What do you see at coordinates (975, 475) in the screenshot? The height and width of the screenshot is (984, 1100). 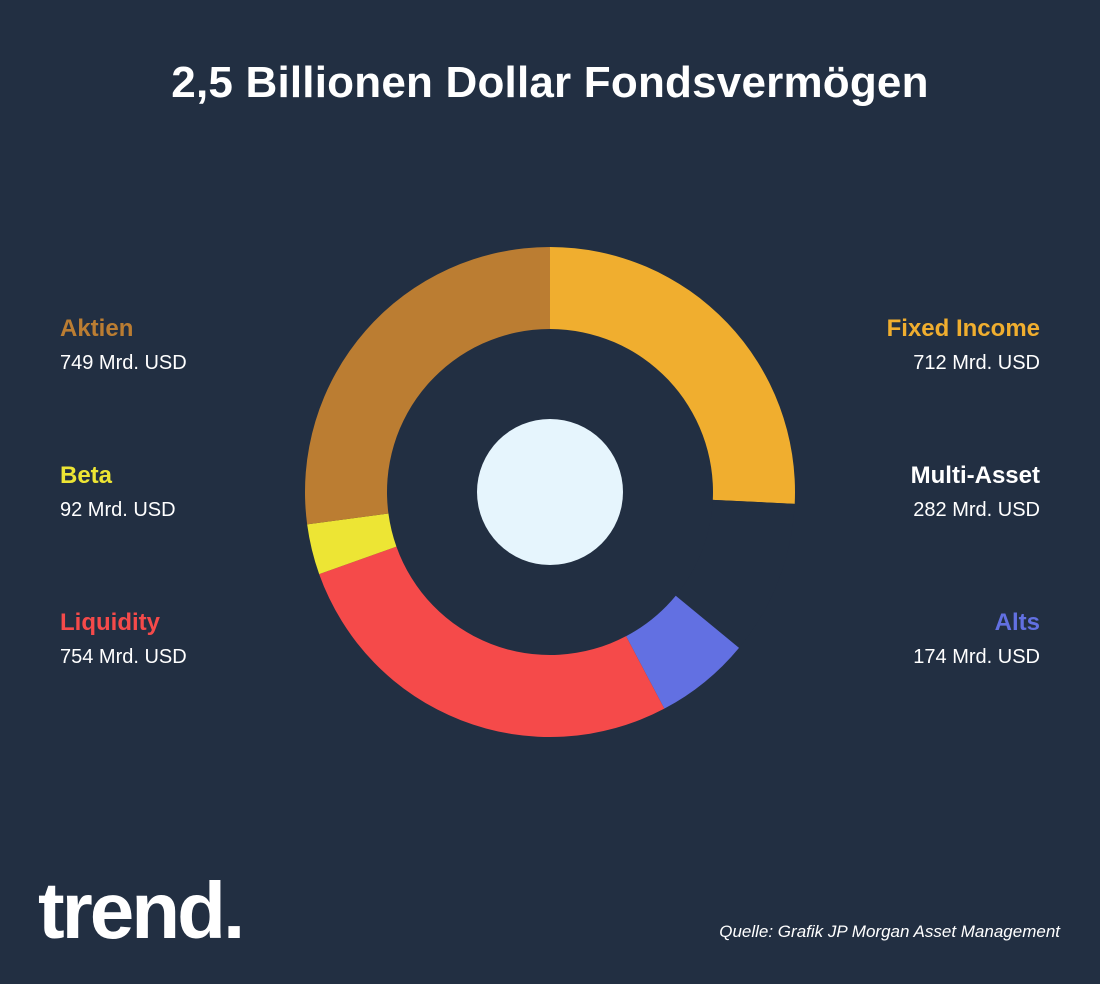 I see `legend-label-multi-asset: Multi-Asset` at bounding box center [975, 475].